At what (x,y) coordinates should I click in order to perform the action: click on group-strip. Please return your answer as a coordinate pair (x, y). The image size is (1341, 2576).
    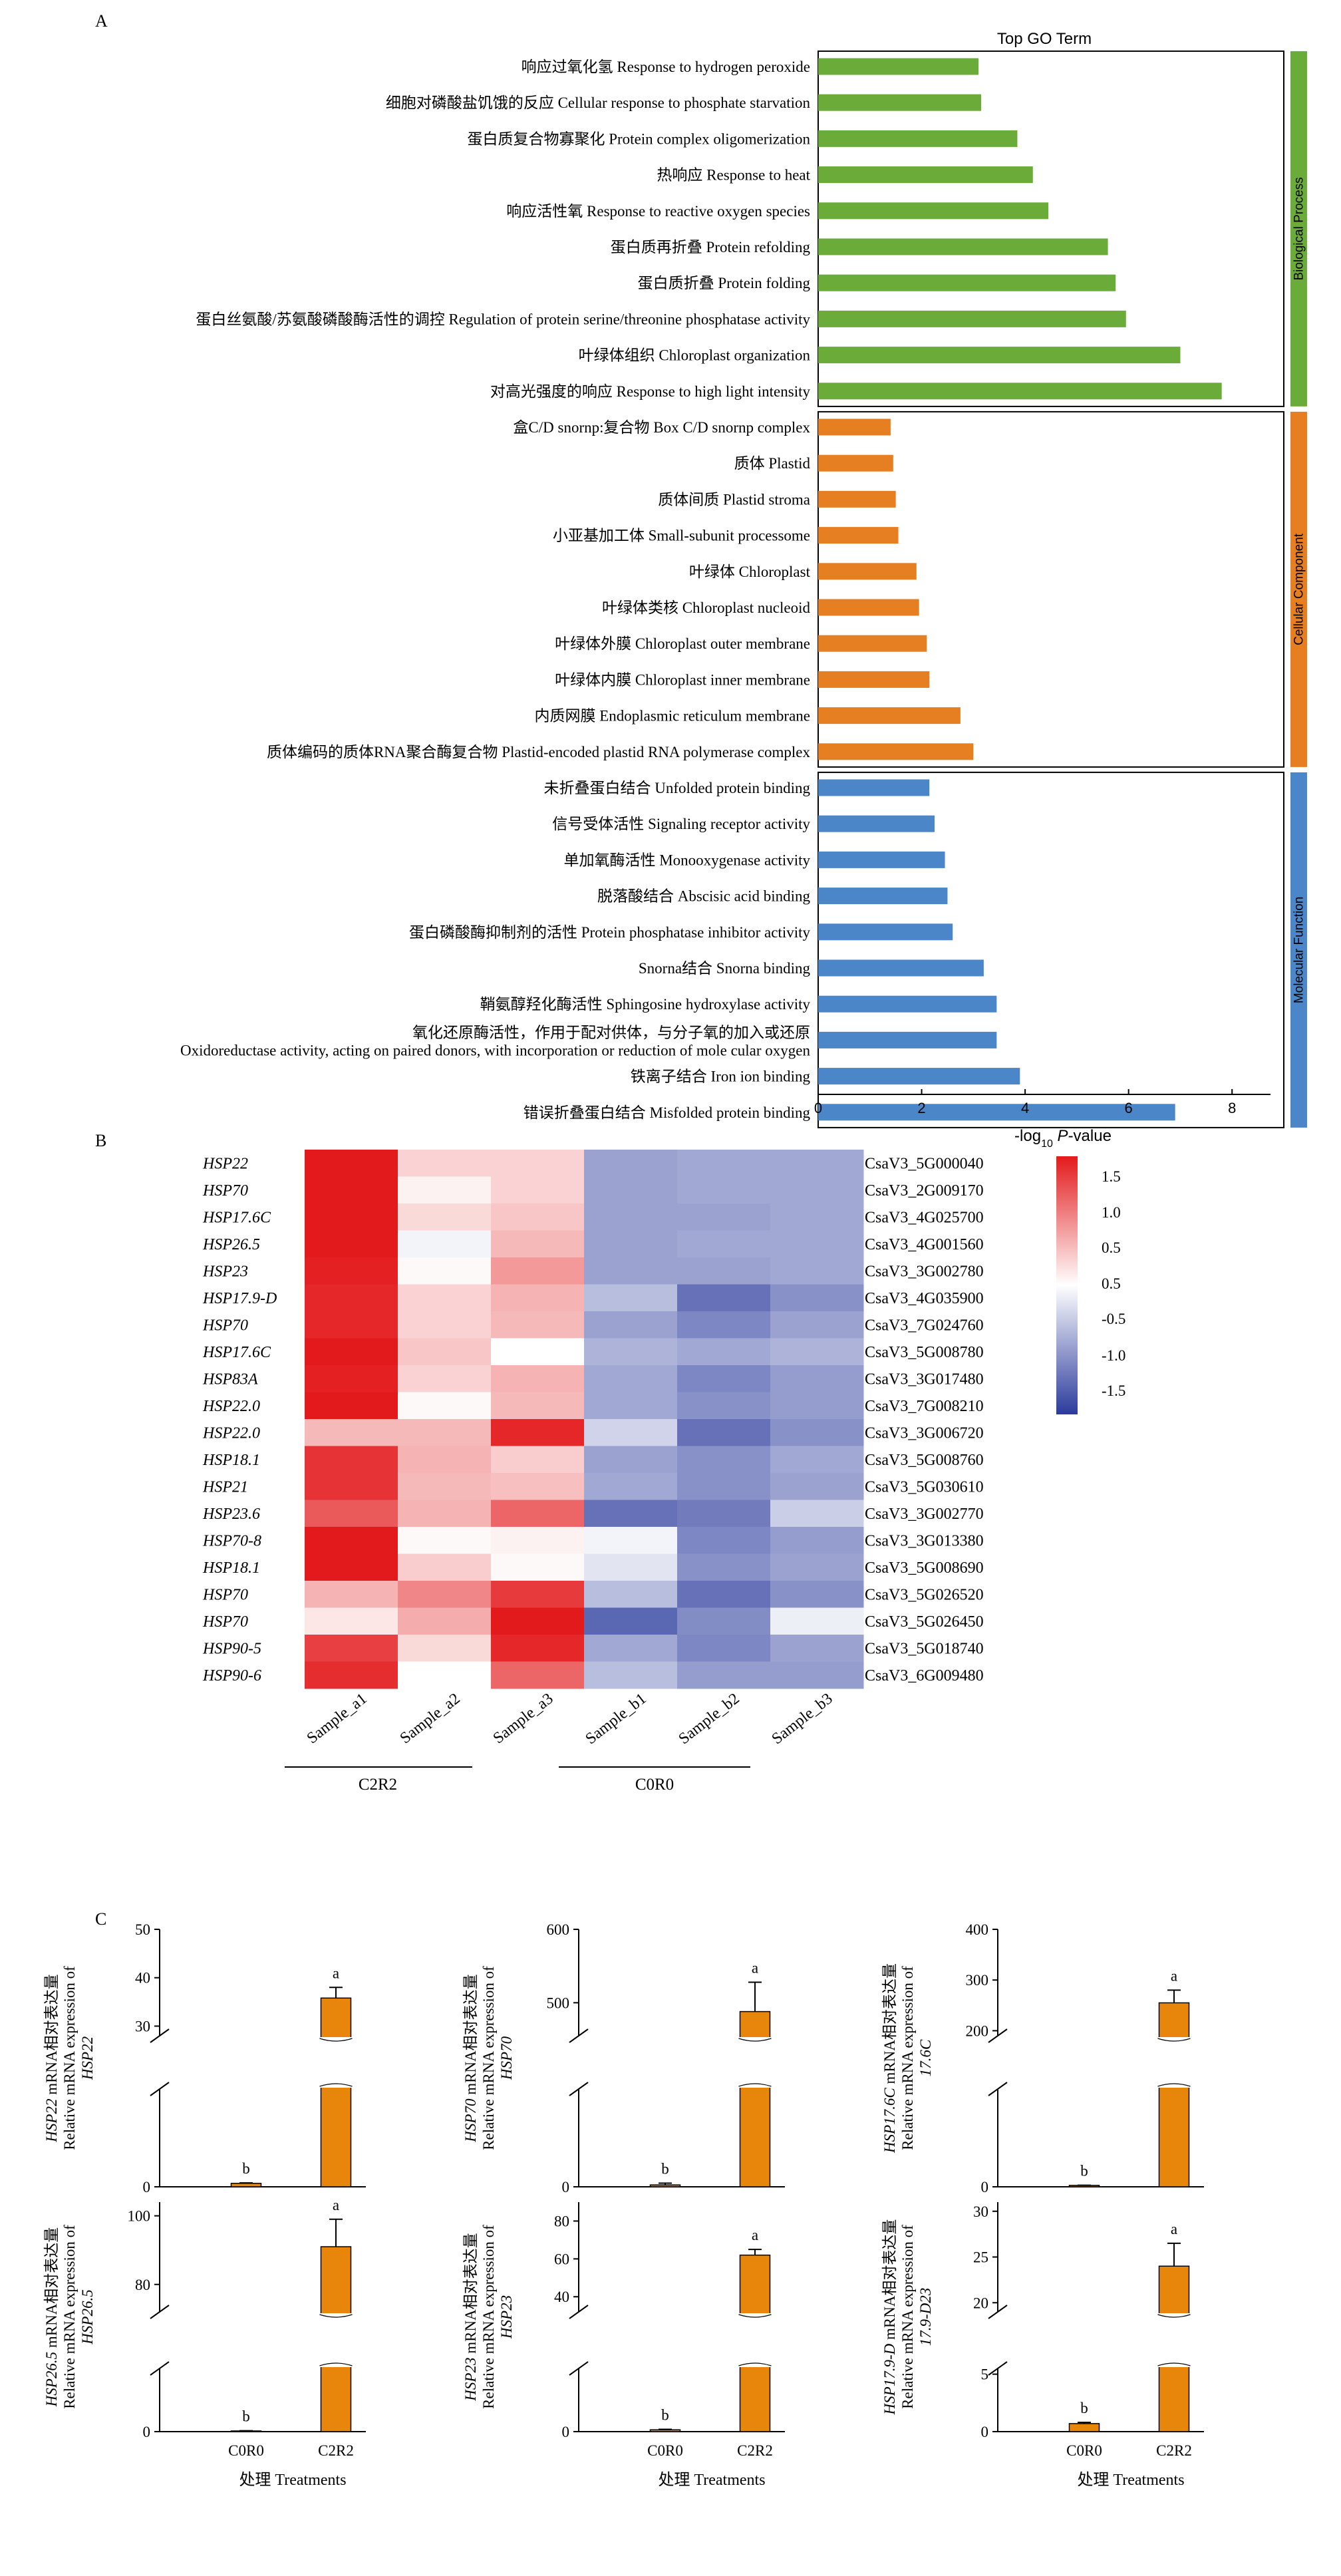
    Looking at the image, I should click on (1298, 228).